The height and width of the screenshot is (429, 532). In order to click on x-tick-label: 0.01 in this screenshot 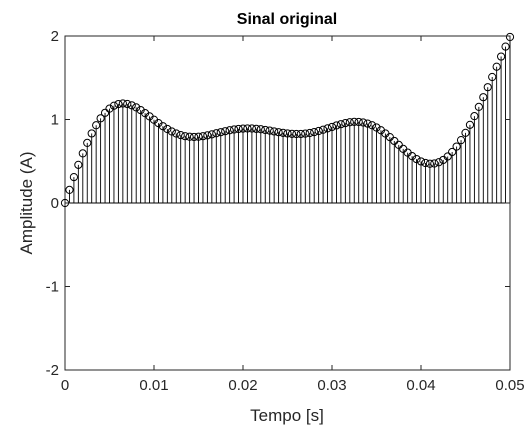, I will do `click(153, 385)`.